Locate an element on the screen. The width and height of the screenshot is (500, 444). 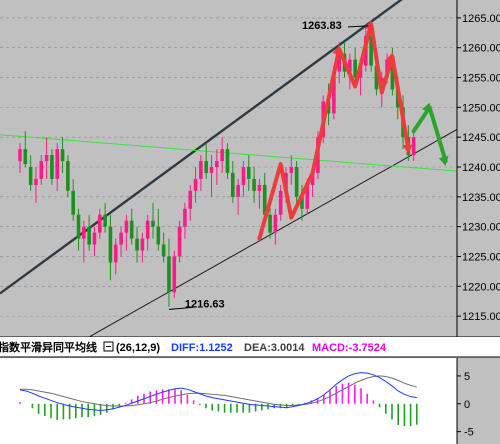
y-tick-label: 1240.00 is located at coordinates (481, 168).